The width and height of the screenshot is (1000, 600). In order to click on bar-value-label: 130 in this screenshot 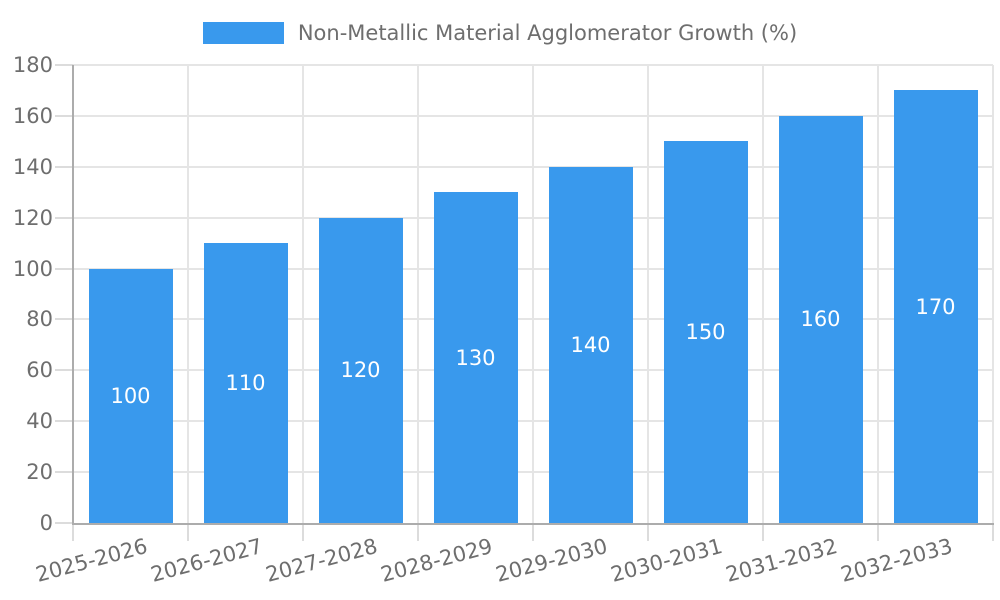, I will do `click(475, 357)`.